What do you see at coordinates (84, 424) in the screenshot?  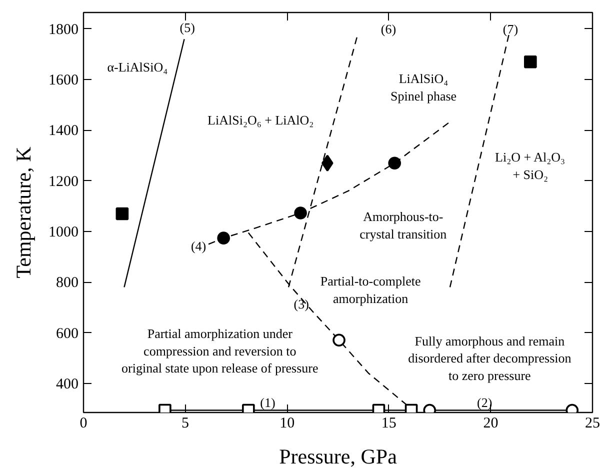 I see `x-tick-label: 0` at bounding box center [84, 424].